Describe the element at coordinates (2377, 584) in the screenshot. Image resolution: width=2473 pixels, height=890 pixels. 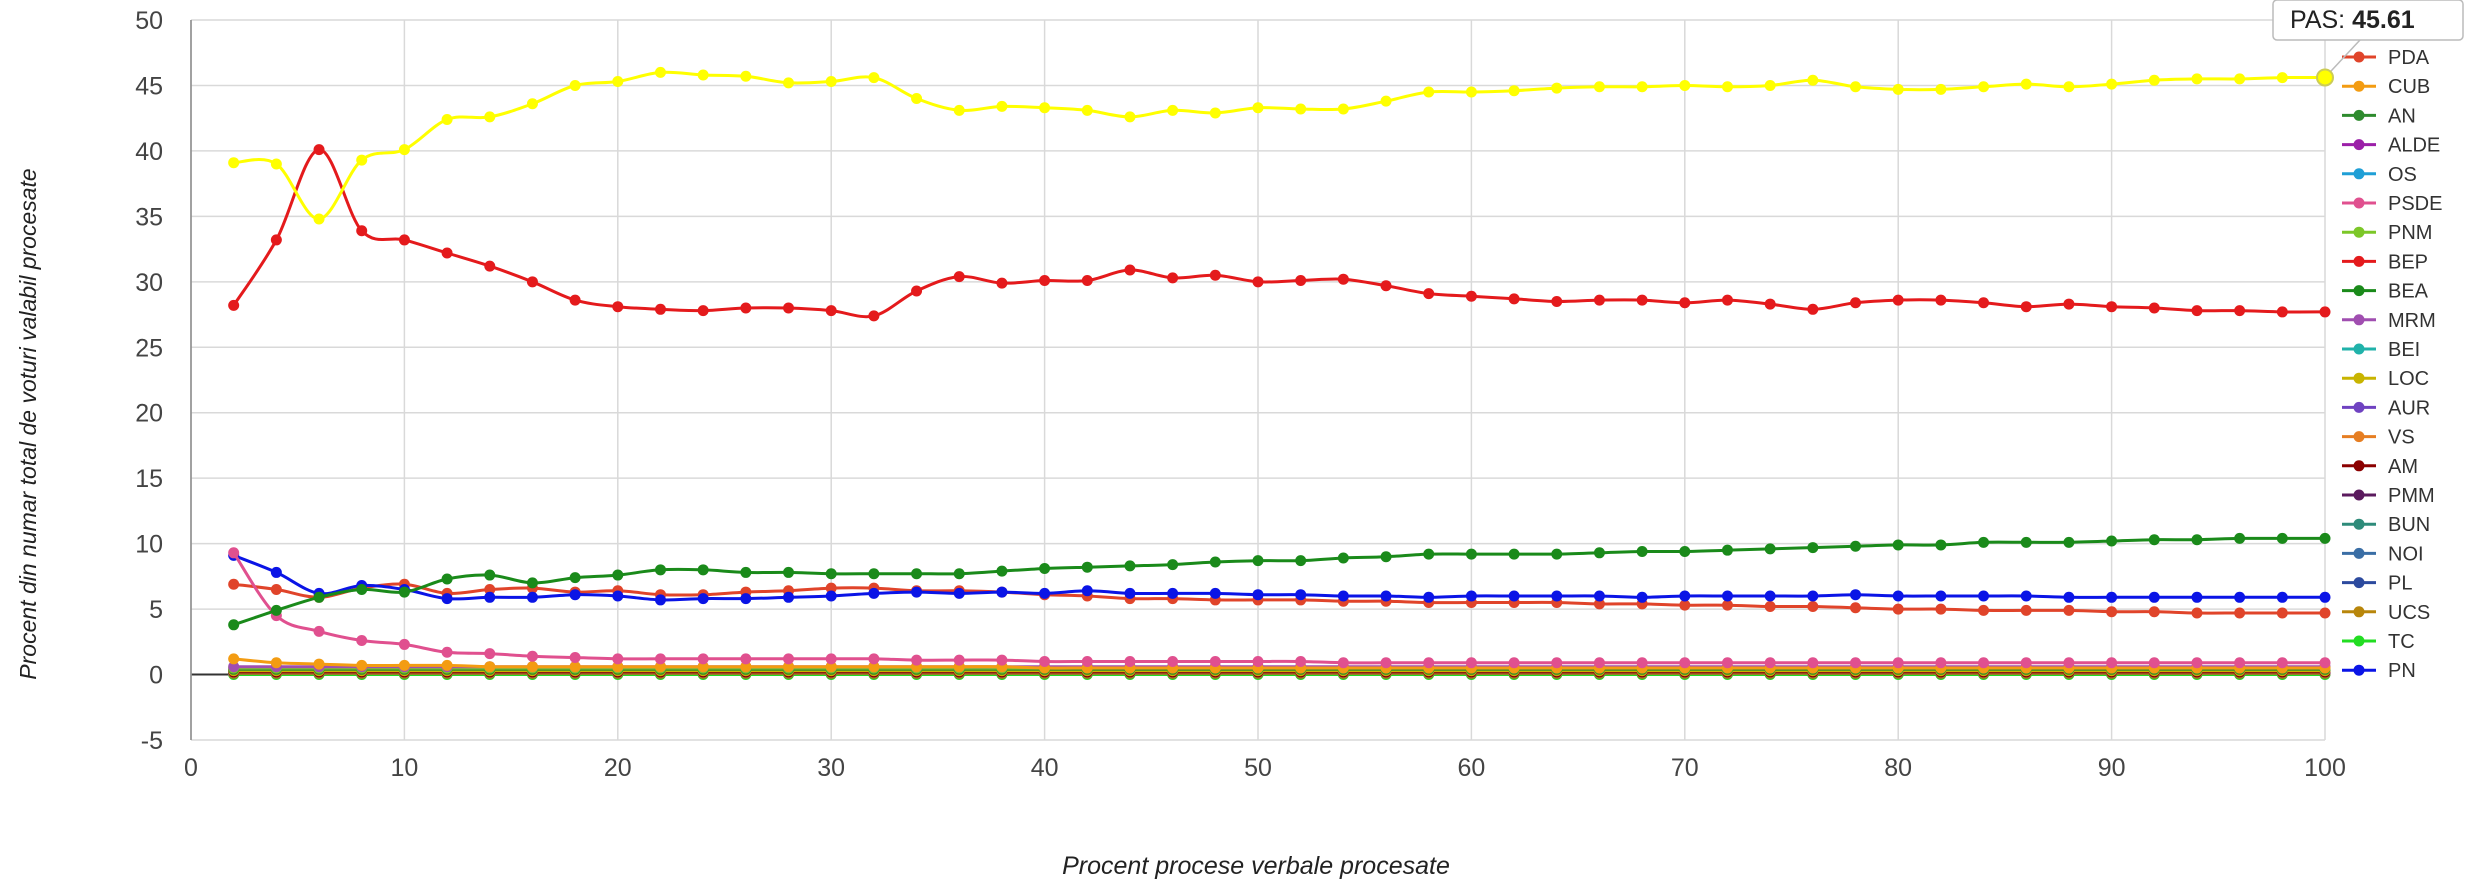
I see `legend-item-pl: PL` at that location.